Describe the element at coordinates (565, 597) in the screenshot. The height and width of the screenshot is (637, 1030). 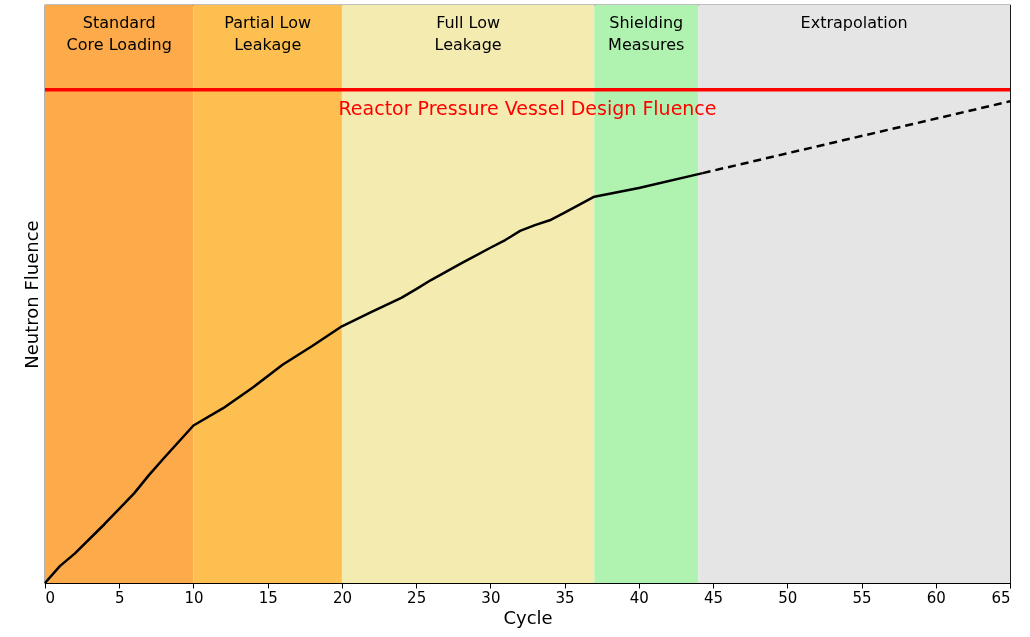
I see `x-tick-label: 35` at that location.